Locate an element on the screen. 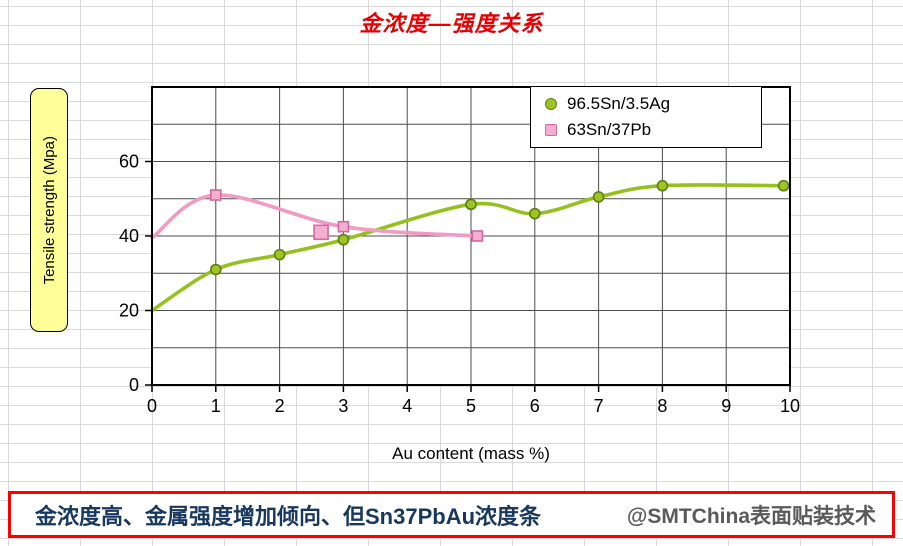  legend-item-sn-pb: 63Sn/37Pb is located at coordinates (646, 130).